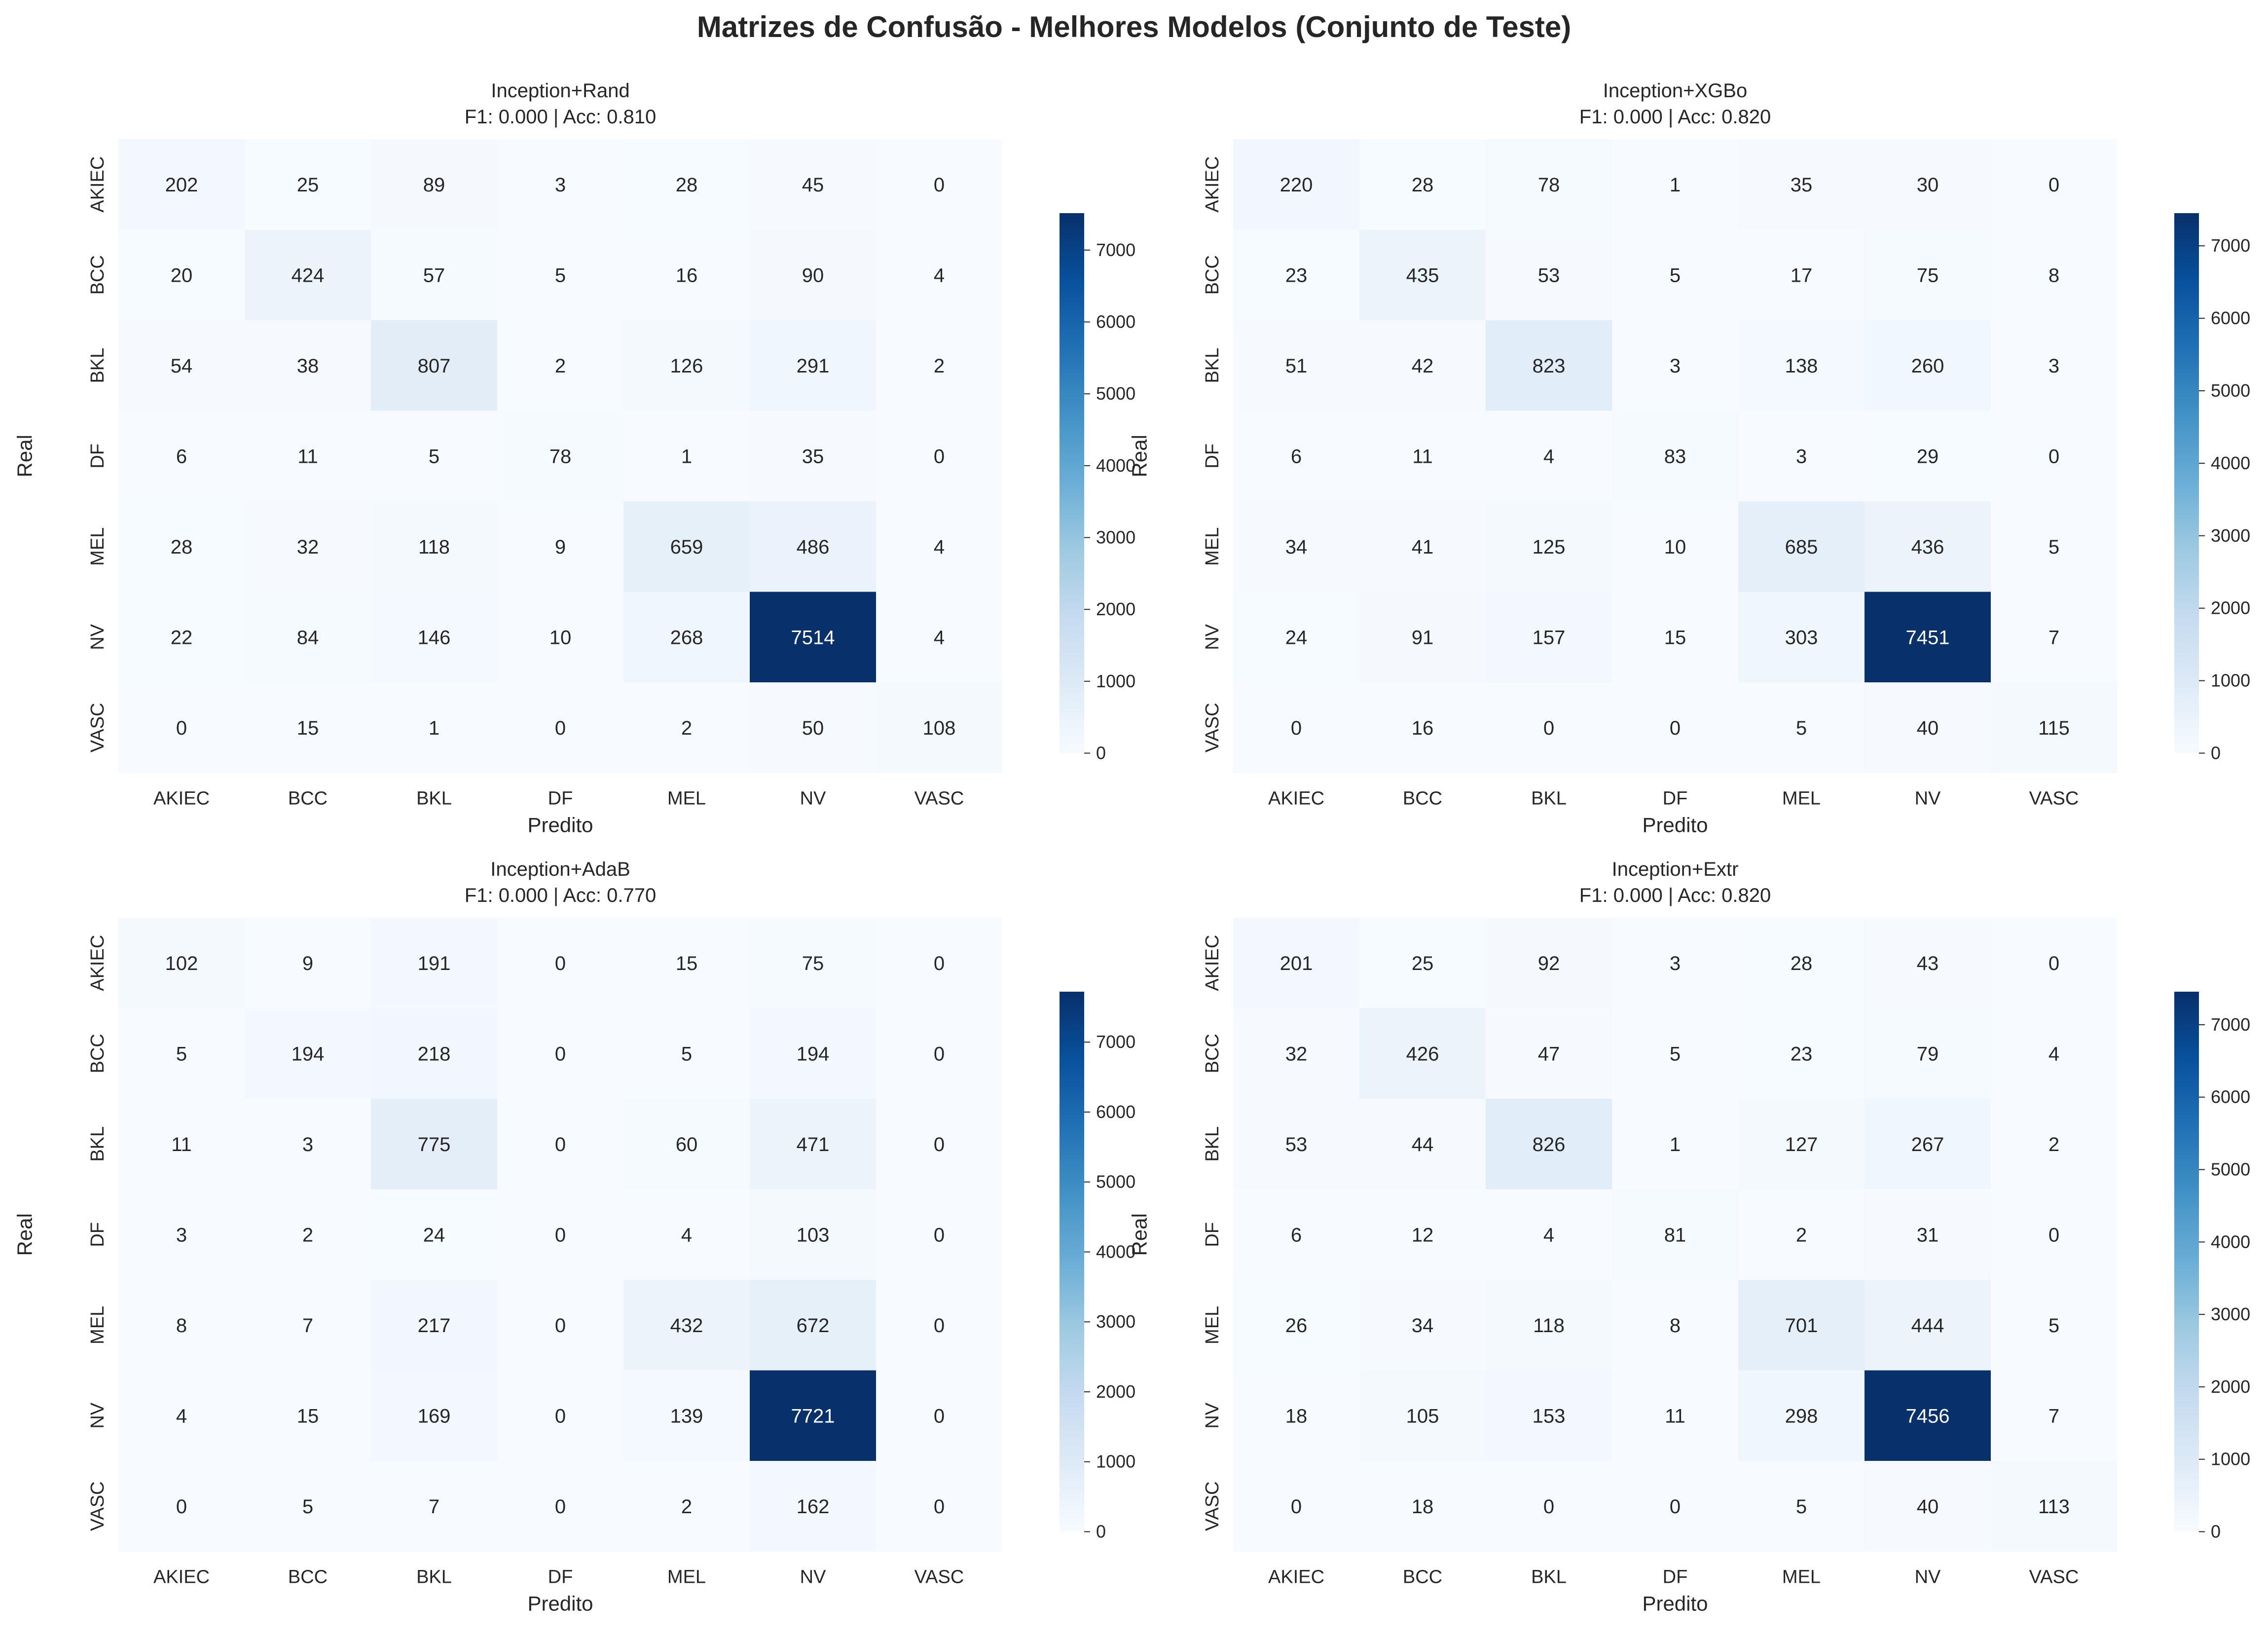 The image size is (2268, 1639). I want to click on cell-value-label: 16, so click(687, 275).